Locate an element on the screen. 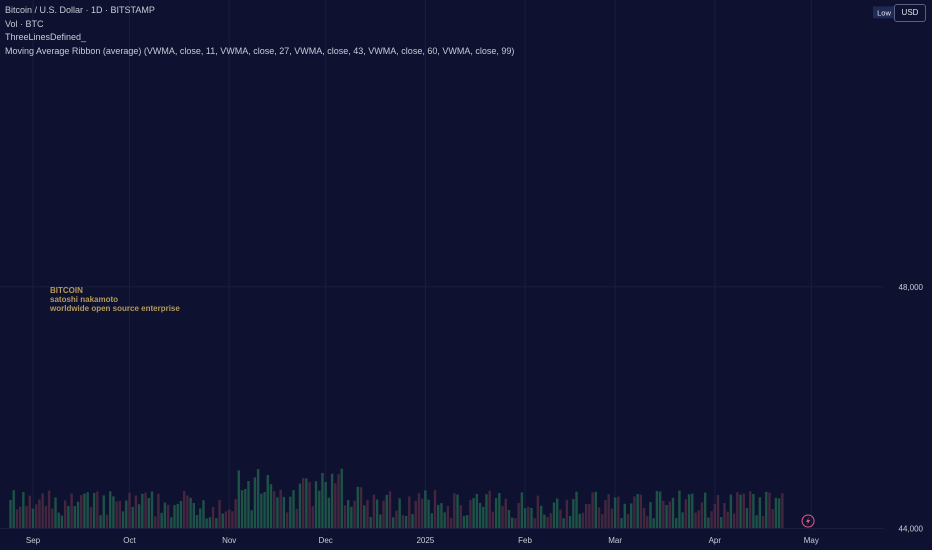  low-marker-label-bg is located at coordinates (884, 12).